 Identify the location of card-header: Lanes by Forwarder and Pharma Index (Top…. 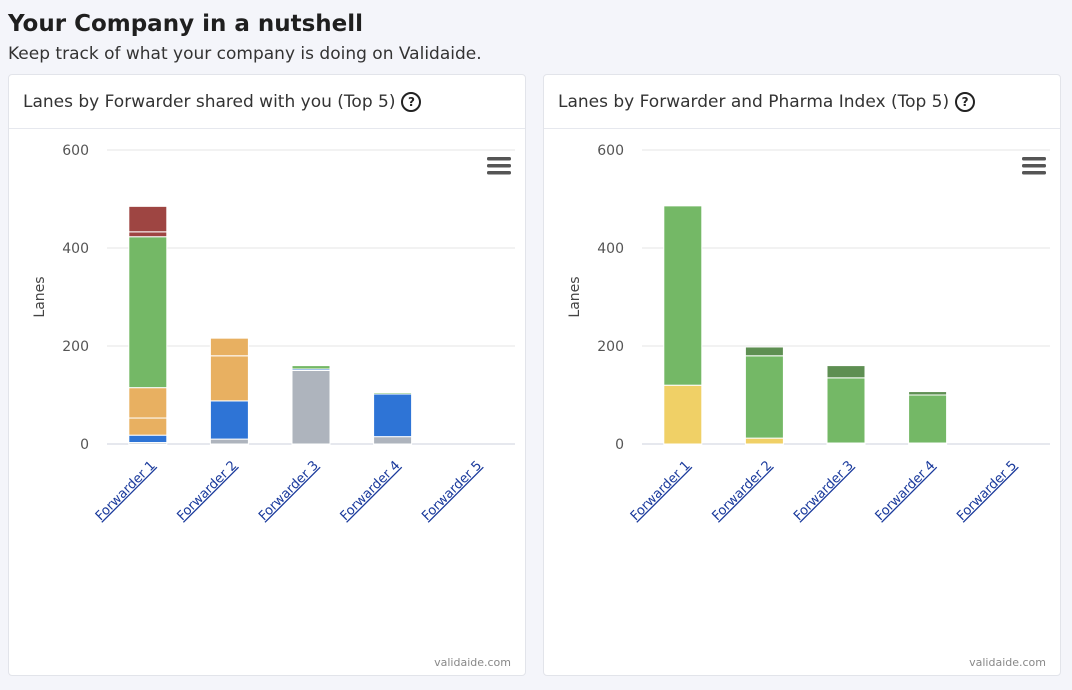
(802, 102).